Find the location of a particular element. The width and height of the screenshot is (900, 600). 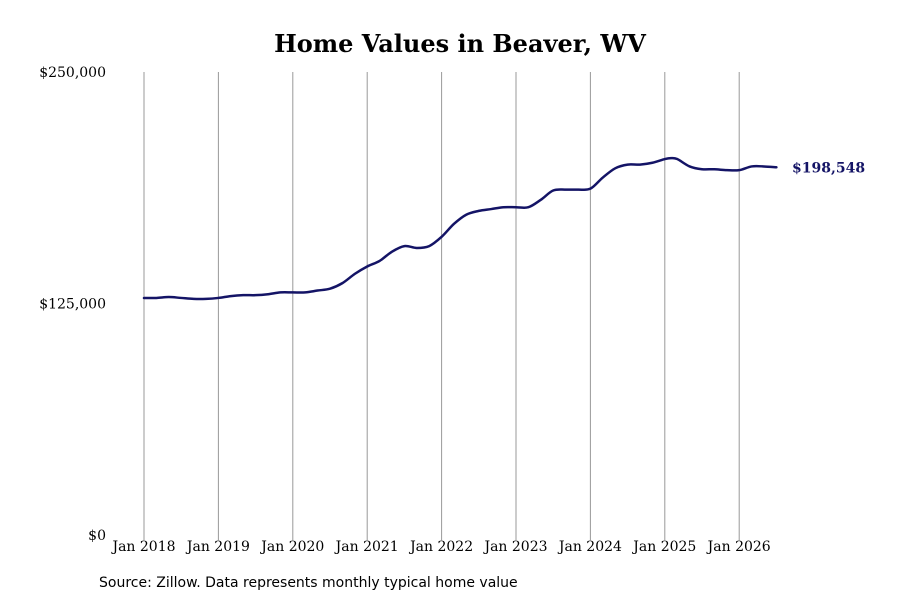

x-tick-label: Jan 2025 is located at coordinates (663, 547).